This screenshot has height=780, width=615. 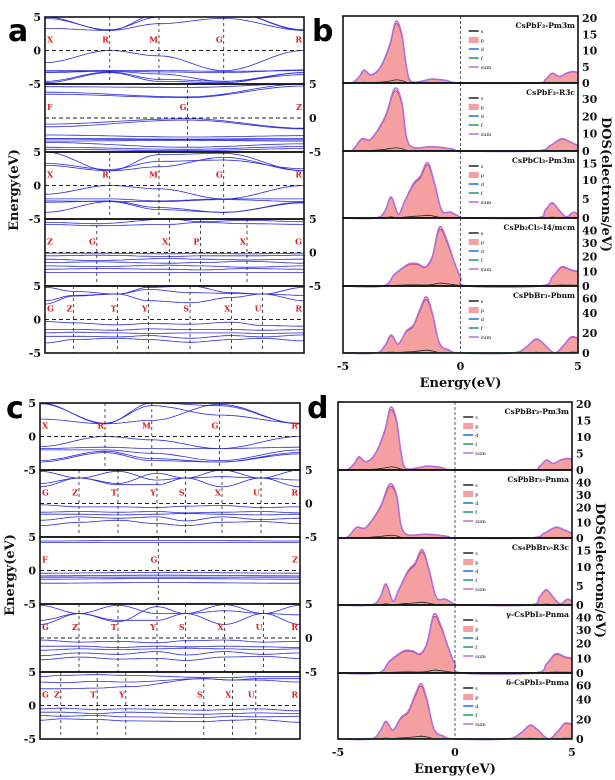 What do you see at coordinates (550, 92) in the screenshot?
I see `dos-panel-title: CsPbF₃-R3̄c` at bounding box center [550, 92].